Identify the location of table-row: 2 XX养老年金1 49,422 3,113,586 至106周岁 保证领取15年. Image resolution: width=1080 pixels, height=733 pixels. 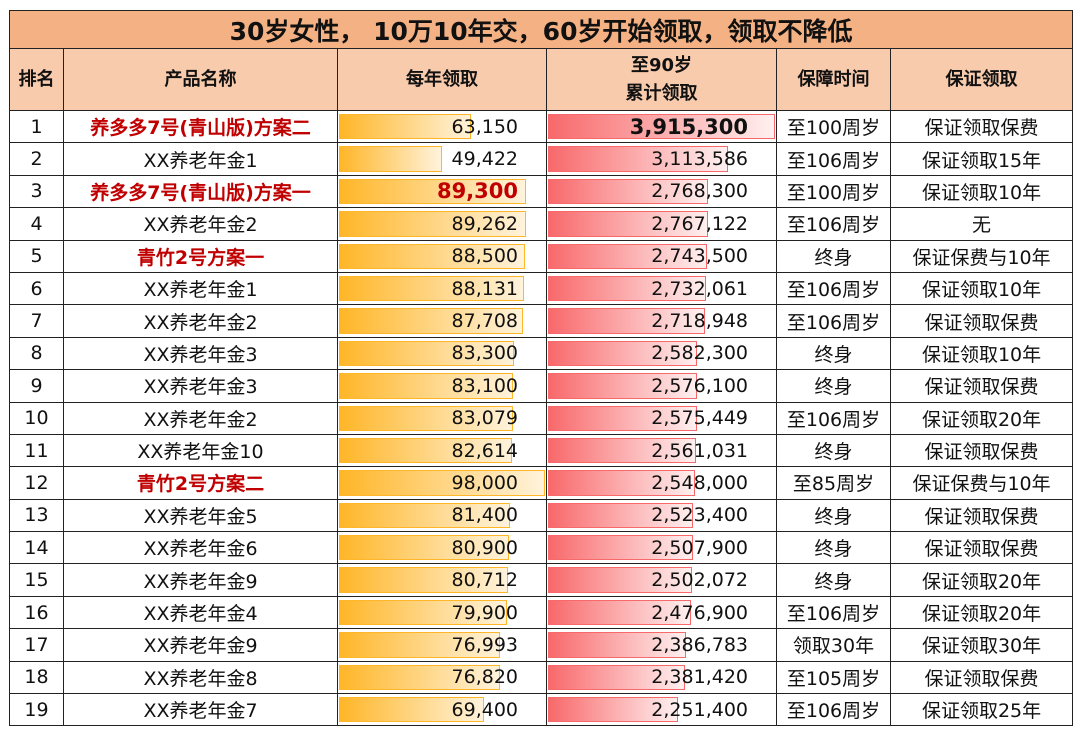
(541, 159).